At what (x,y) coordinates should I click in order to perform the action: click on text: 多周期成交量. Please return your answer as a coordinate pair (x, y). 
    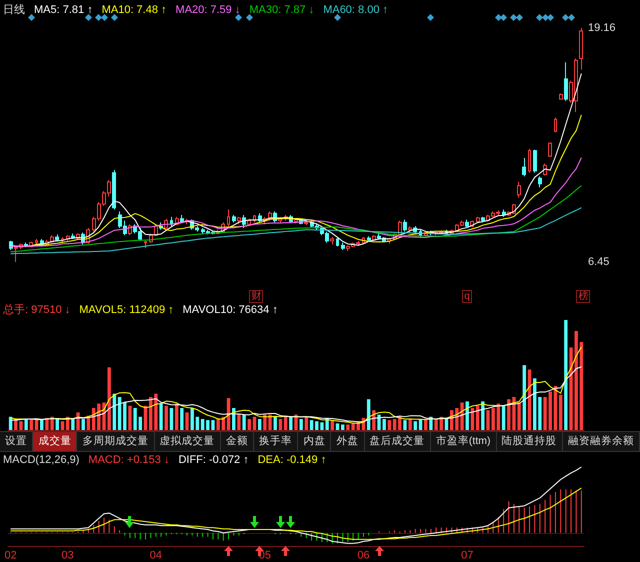
    Looking at the image, I should click on (116, 441).